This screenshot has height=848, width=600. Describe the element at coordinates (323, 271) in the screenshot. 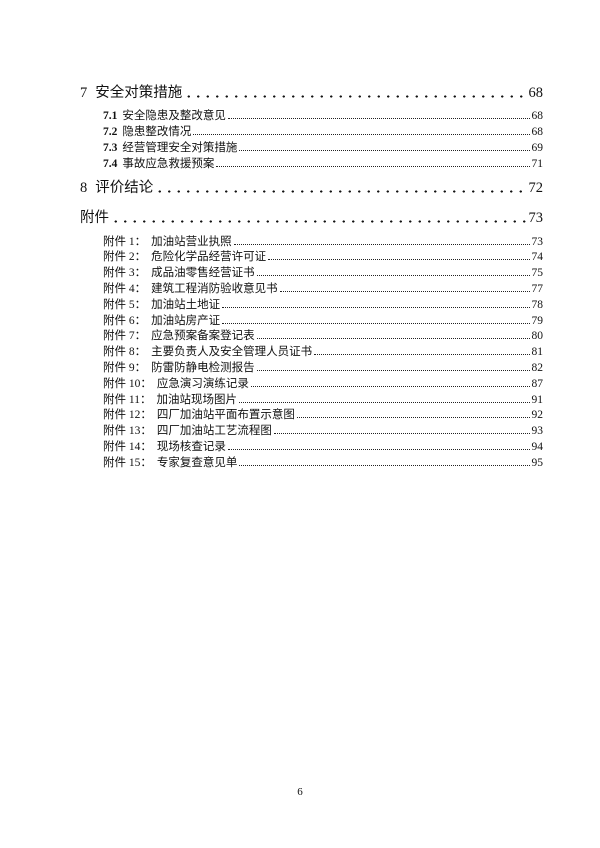

I see `toc-entry: 附件 3： 成品油零售经营证书 75` at that location.